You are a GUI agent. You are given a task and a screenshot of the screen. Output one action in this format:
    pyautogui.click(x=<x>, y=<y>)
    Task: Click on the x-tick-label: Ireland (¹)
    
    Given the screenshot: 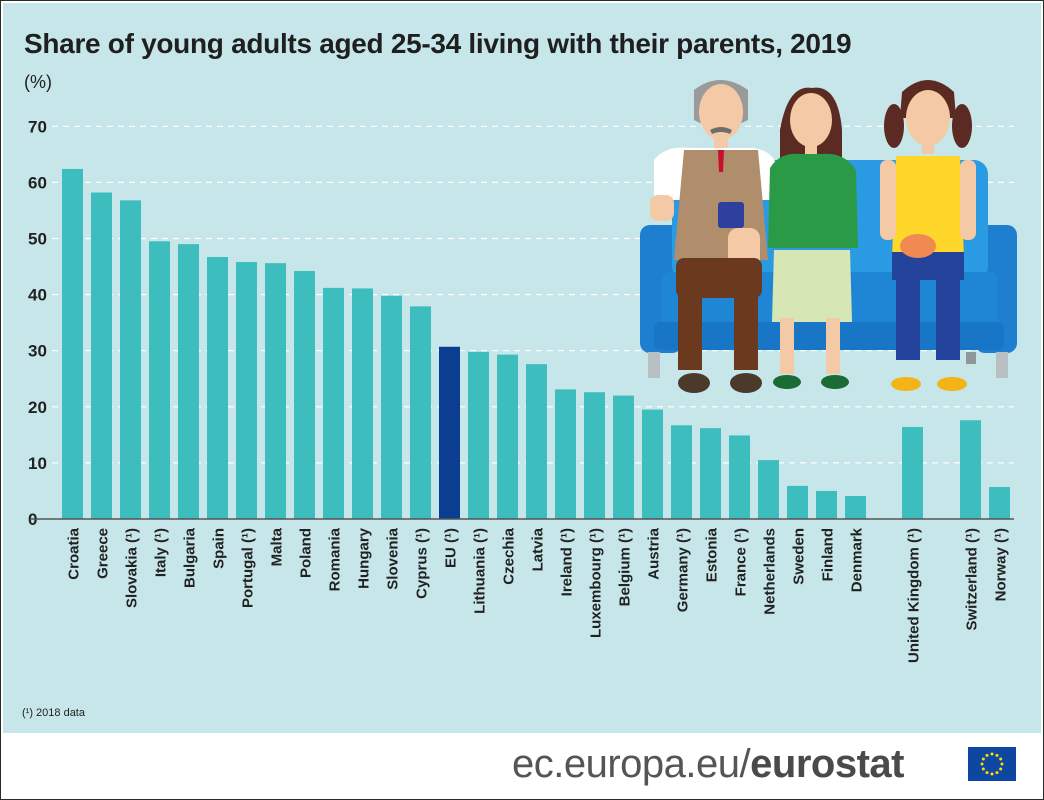 What is the action you would take?
    pyautogui.click(x=567, y=562)
    